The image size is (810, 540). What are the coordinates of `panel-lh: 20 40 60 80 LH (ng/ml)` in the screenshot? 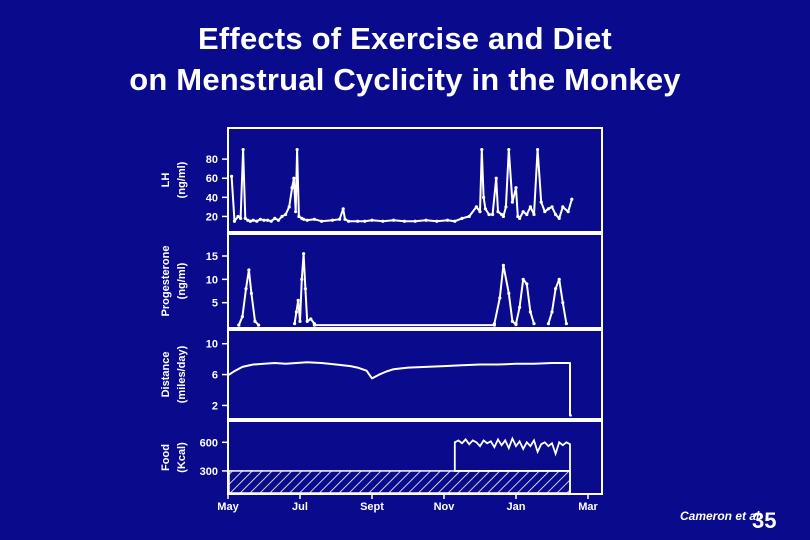 It's located at (381, 180).